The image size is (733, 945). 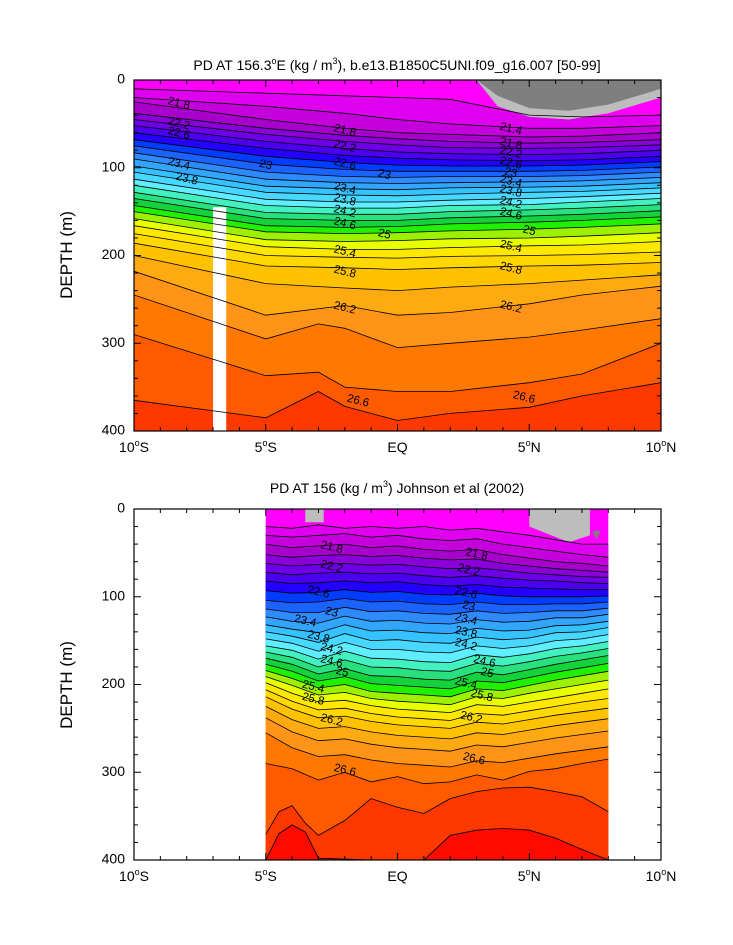 I want to click on x-tick-label: 10oN, so click(x=661, y=875).